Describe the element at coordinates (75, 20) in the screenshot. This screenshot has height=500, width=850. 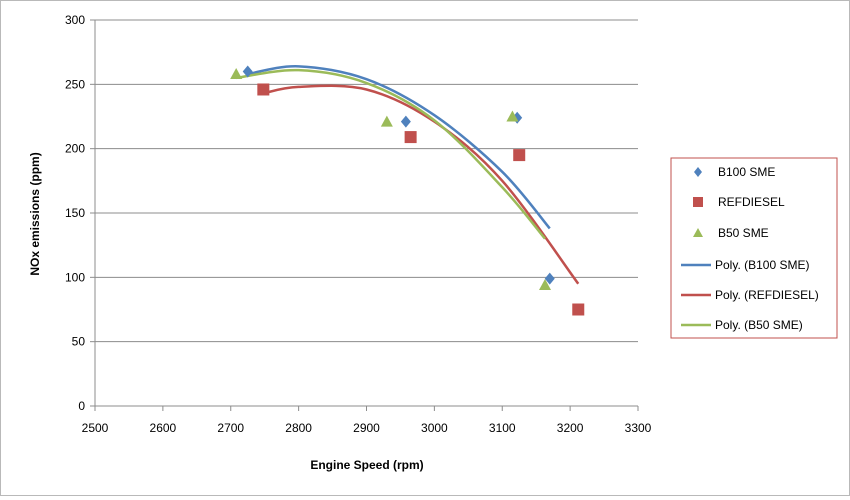
I see `y-tick-label-300: 300` at that location.